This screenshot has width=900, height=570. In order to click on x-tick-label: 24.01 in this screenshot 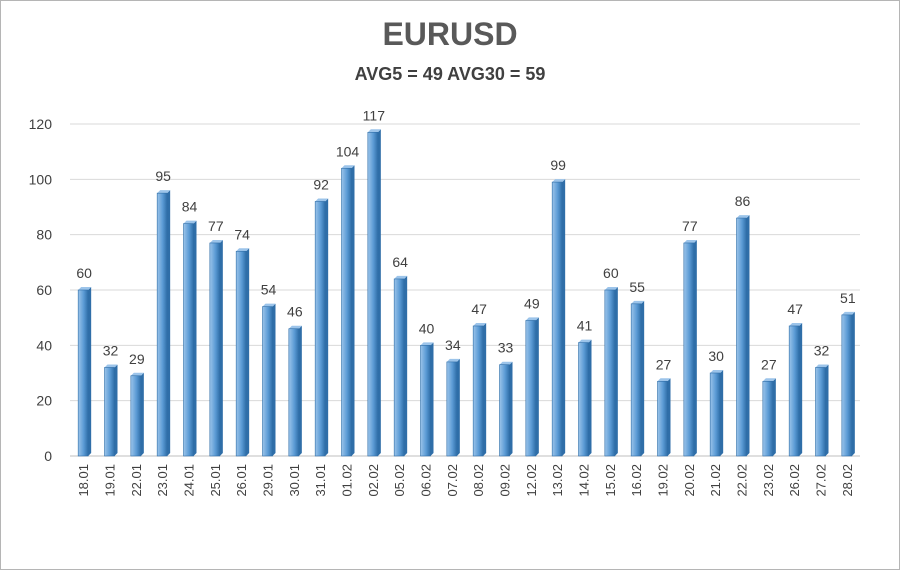, I will do `click(189, 480)`.